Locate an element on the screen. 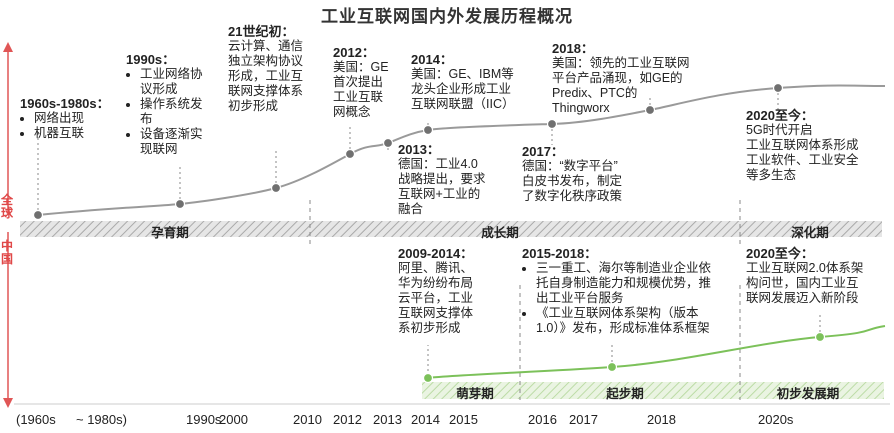  side-label-china: 中国 is located at coordinates (6, 252).